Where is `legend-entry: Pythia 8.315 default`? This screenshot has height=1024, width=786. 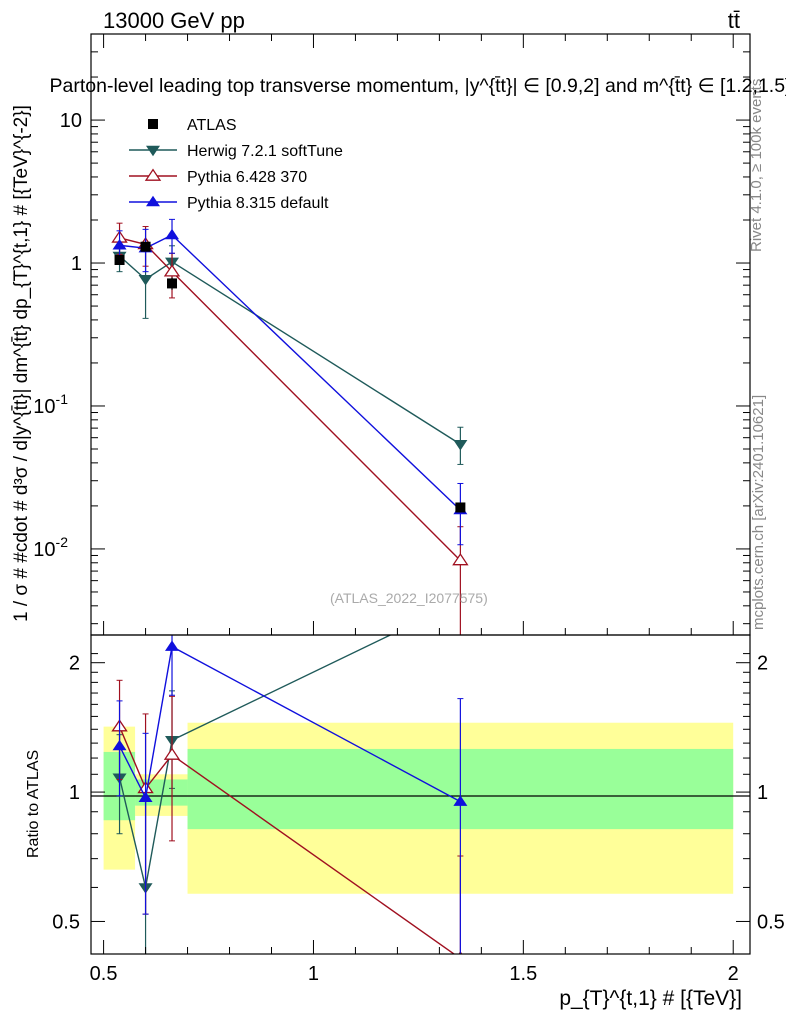
legend-entry: Pythia 8.315 default is located at coordinates (229, 203).